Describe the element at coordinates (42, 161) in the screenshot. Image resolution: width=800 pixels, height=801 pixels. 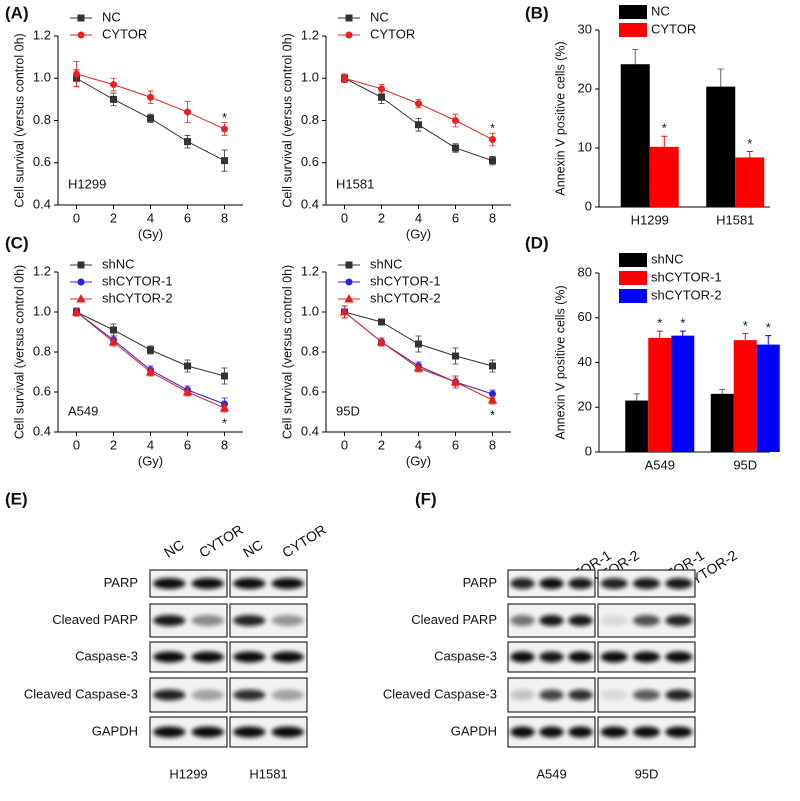
I see `y-tick-label: 0.6` at that location.